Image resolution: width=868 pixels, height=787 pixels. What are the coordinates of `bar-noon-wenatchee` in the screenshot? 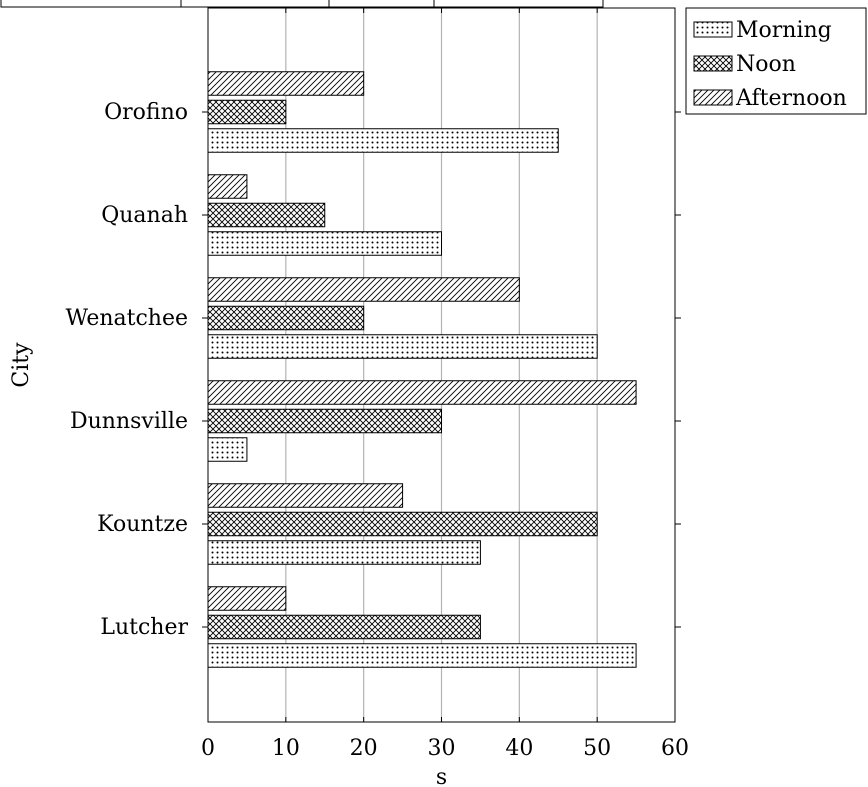 It's located at (286, 318).